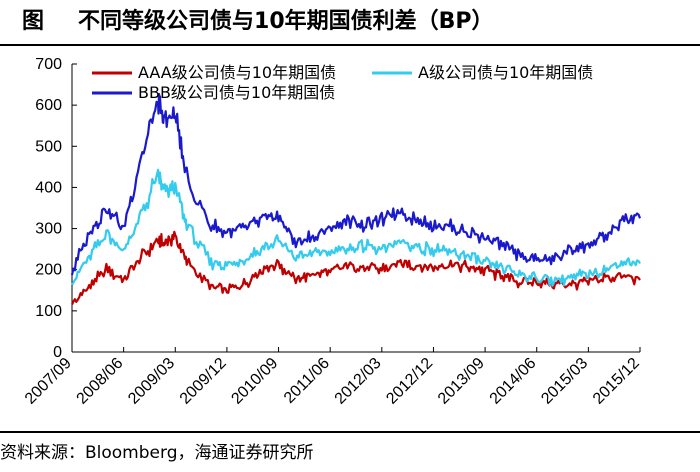  I want to click on y-tick-label: 400, so click(48, 187).